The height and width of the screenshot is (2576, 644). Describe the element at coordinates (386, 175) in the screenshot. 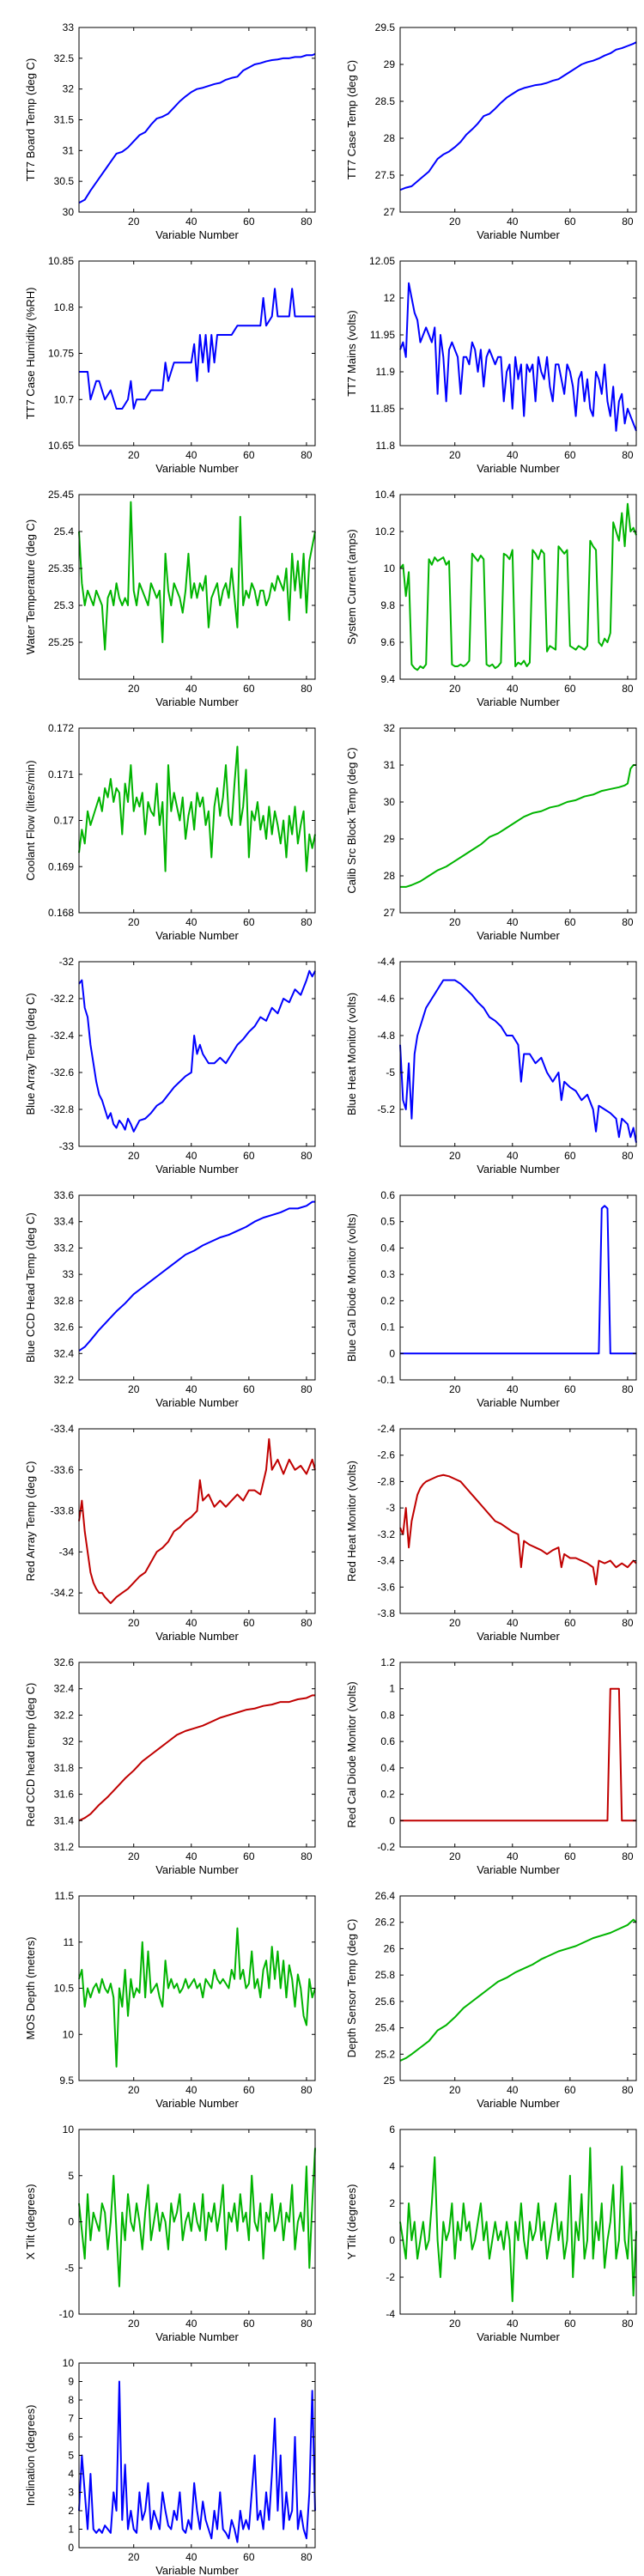

I see `y-tick-label: 27.5` at that location.